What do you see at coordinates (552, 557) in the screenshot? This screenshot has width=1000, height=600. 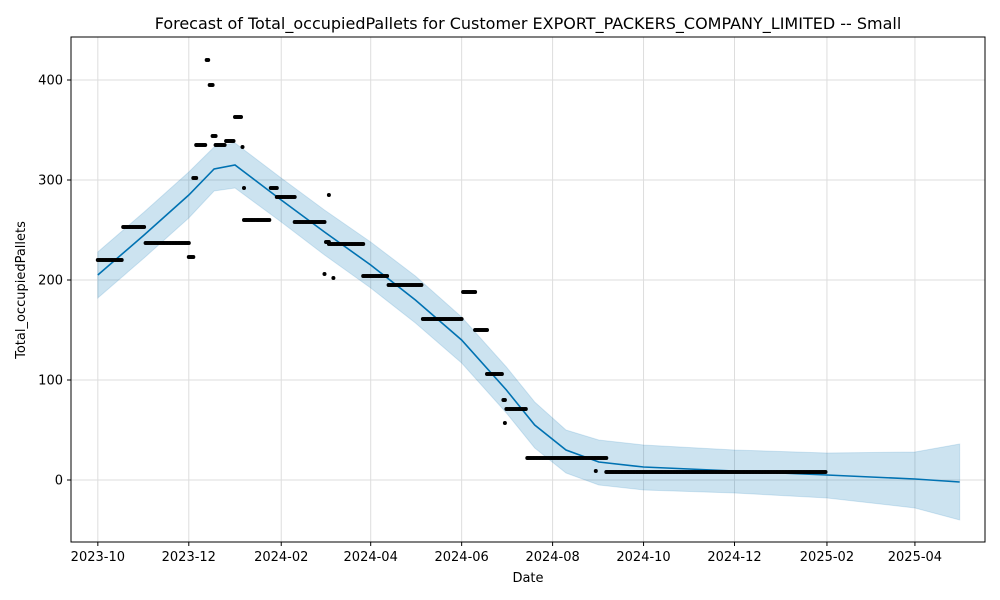 I see `x-tick-label: 2024-08` at bounding box center [552, 557].